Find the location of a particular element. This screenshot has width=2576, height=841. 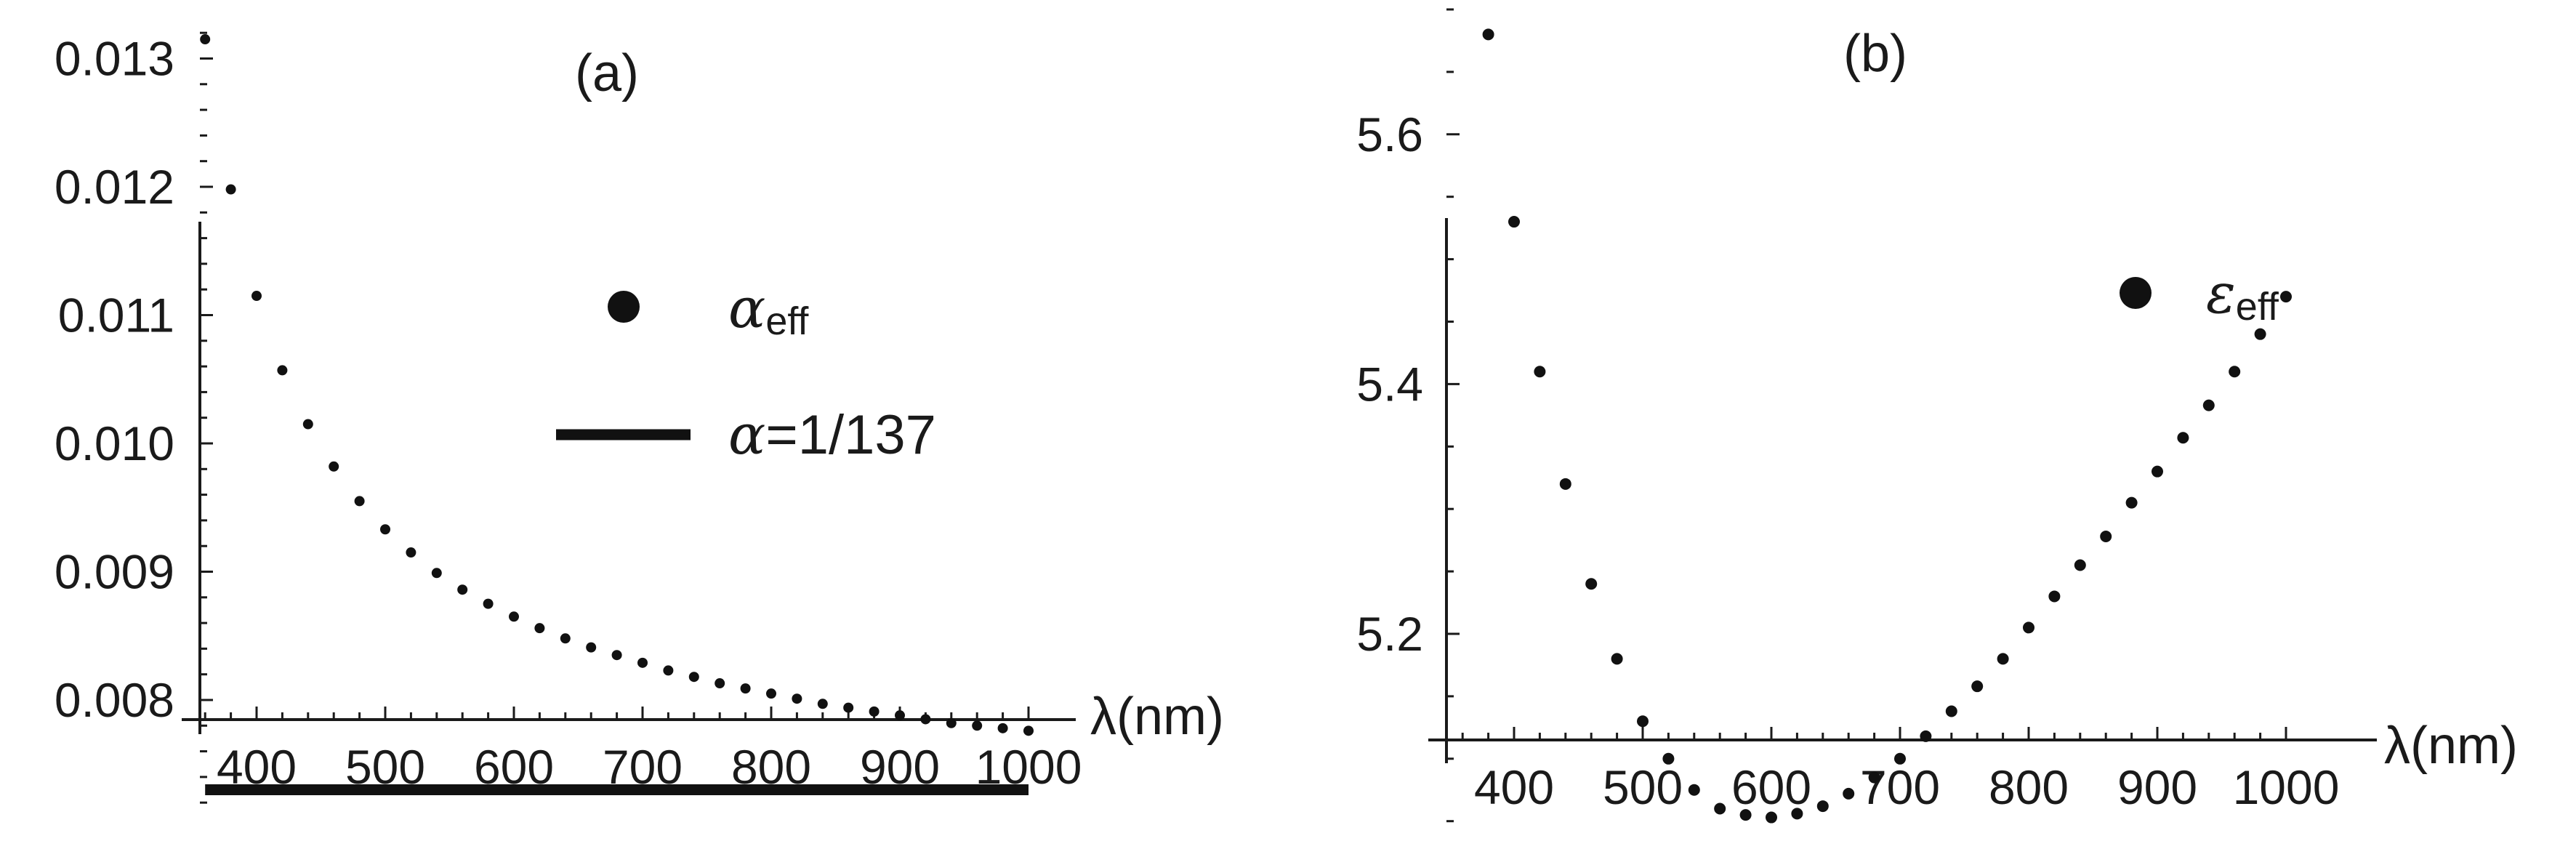

y-tick-label-b: 5.4 is located at coordinates (1389, 384).